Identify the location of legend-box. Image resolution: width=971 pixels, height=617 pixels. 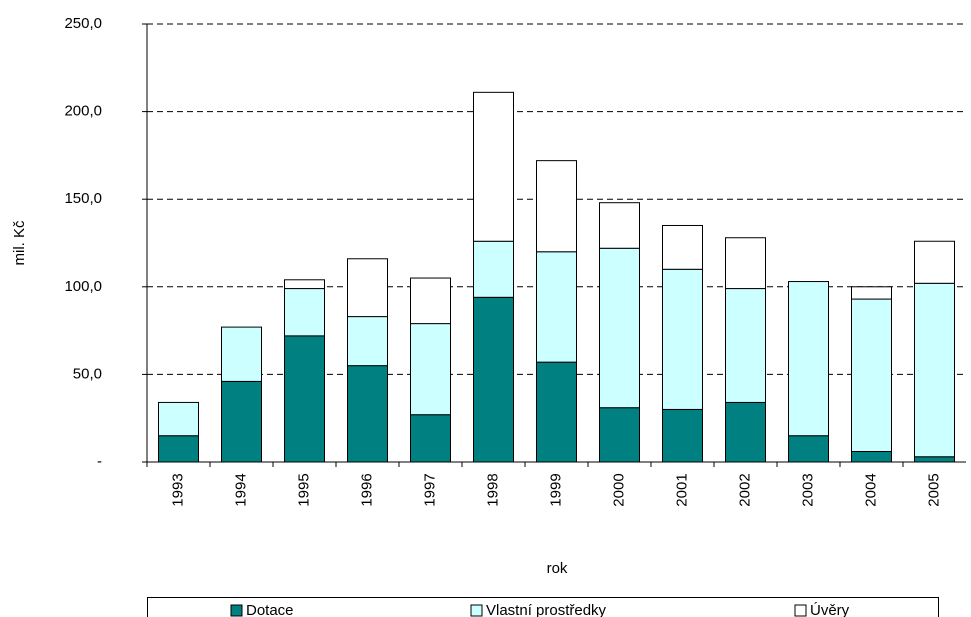
(543, 607).